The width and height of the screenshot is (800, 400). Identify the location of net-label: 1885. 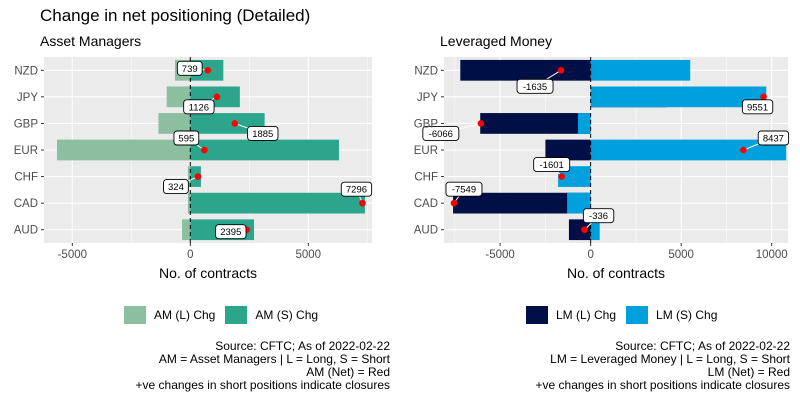
(262, 134).